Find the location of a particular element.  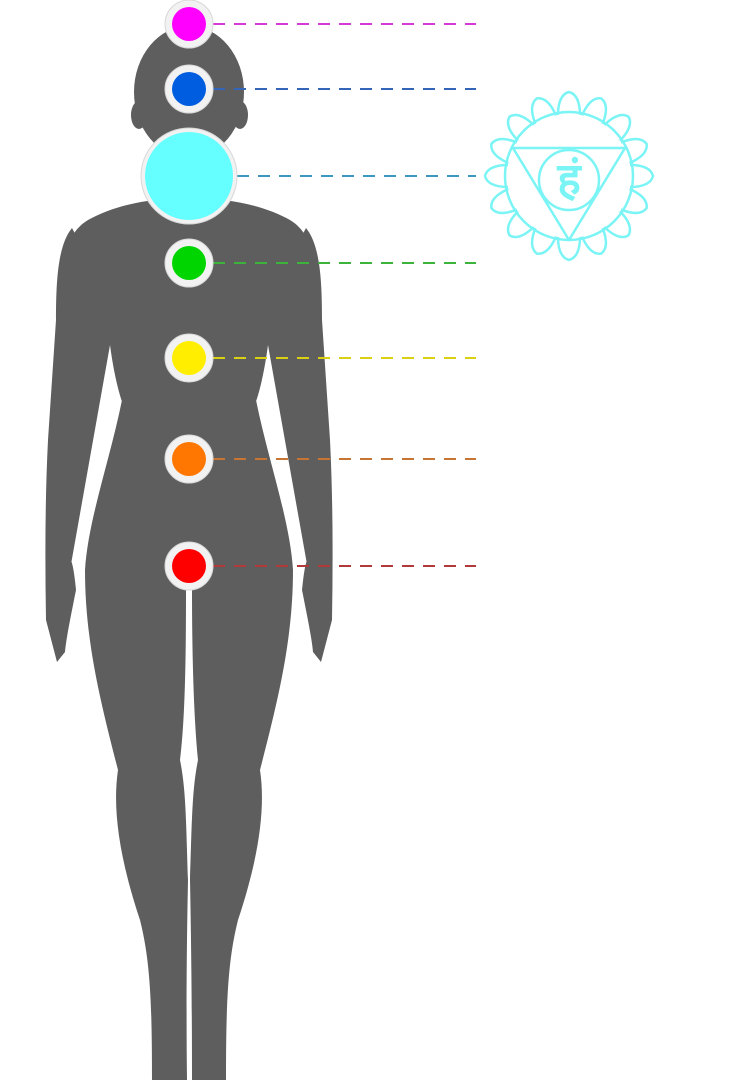

chakra-points is located at coordinates (189, 295).